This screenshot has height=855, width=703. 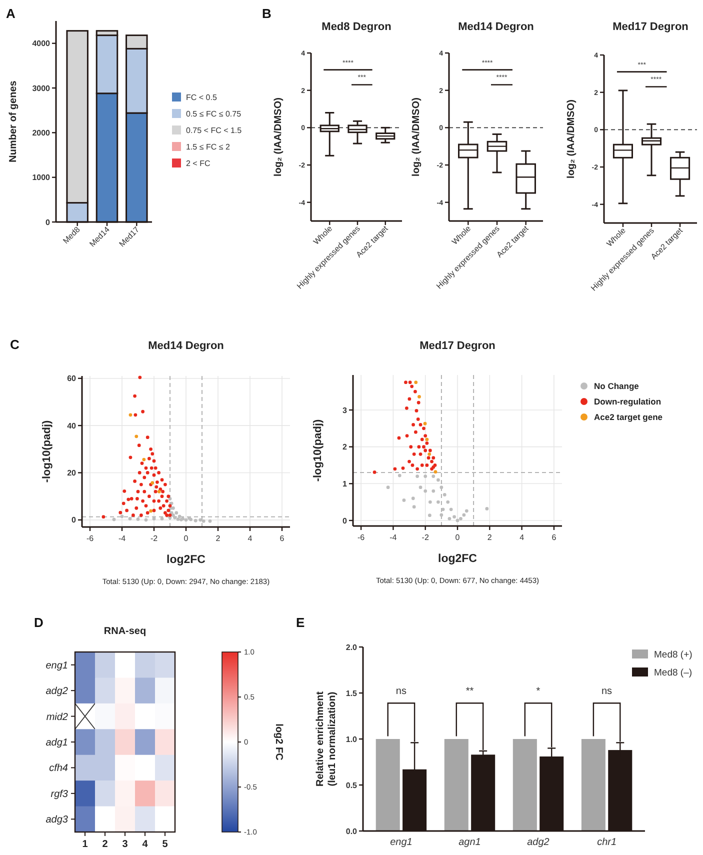 I want to click on x-tick-label: -2, so click(x=426, y=537).